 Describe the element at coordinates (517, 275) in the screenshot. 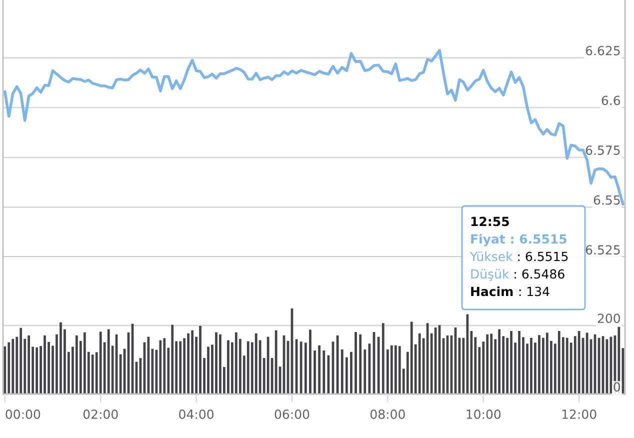

I see `annotation: Düşük : 6.5486` at that location.